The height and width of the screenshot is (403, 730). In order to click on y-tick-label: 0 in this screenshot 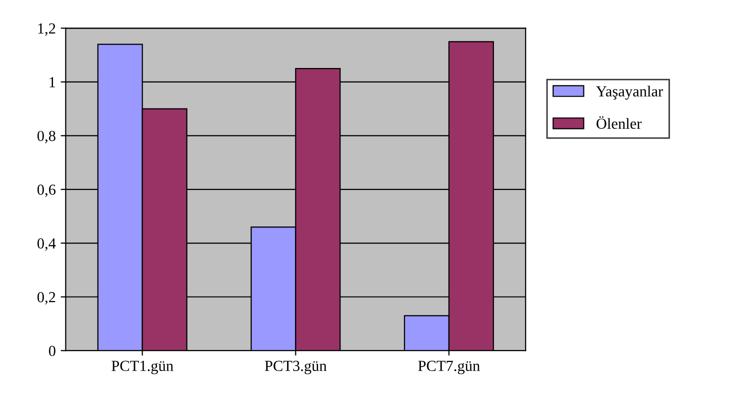, I will do `click(52, 351)`.